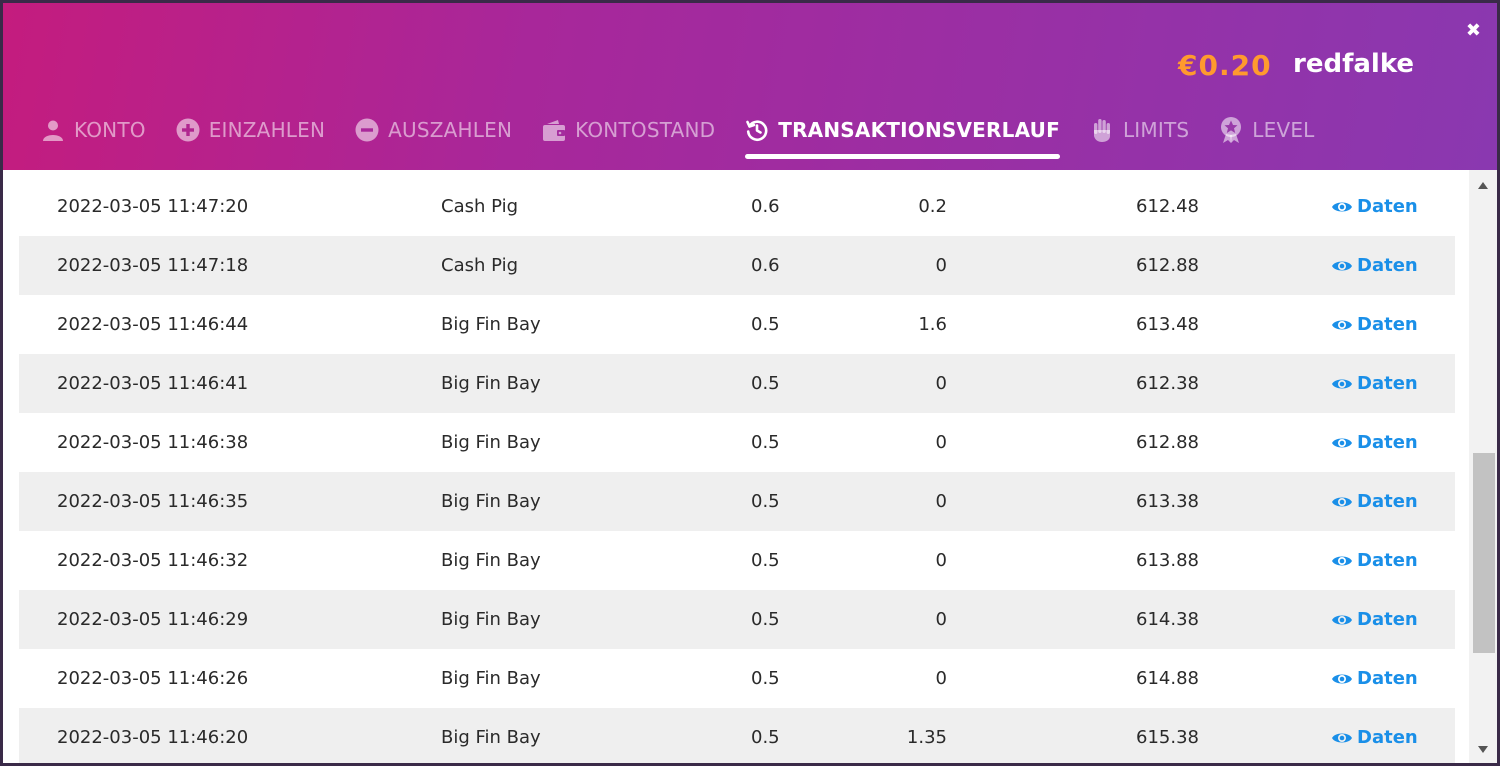 The width and height of the screenshot is (1500, 766). Describe the element at coordinates (1167, 206) in the screenshot. I see `balance-cell: 612.48` at that location.